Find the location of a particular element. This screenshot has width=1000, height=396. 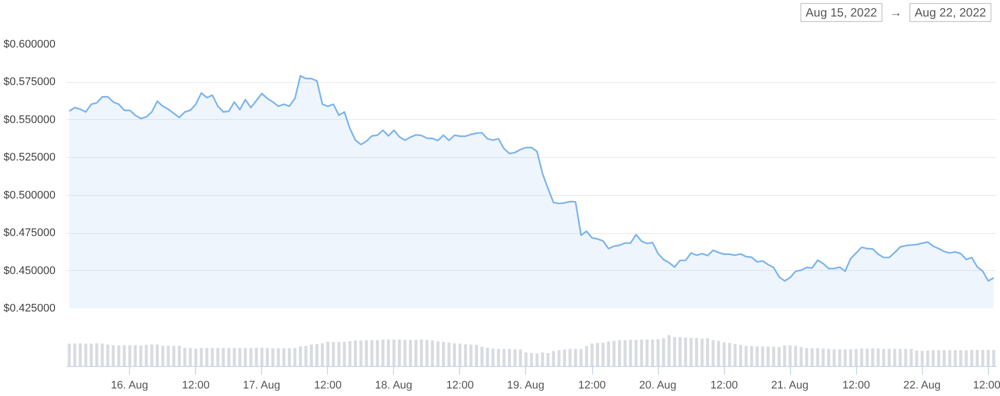

x-tick-label: 19. Aug is located at coordinates (525, 386).